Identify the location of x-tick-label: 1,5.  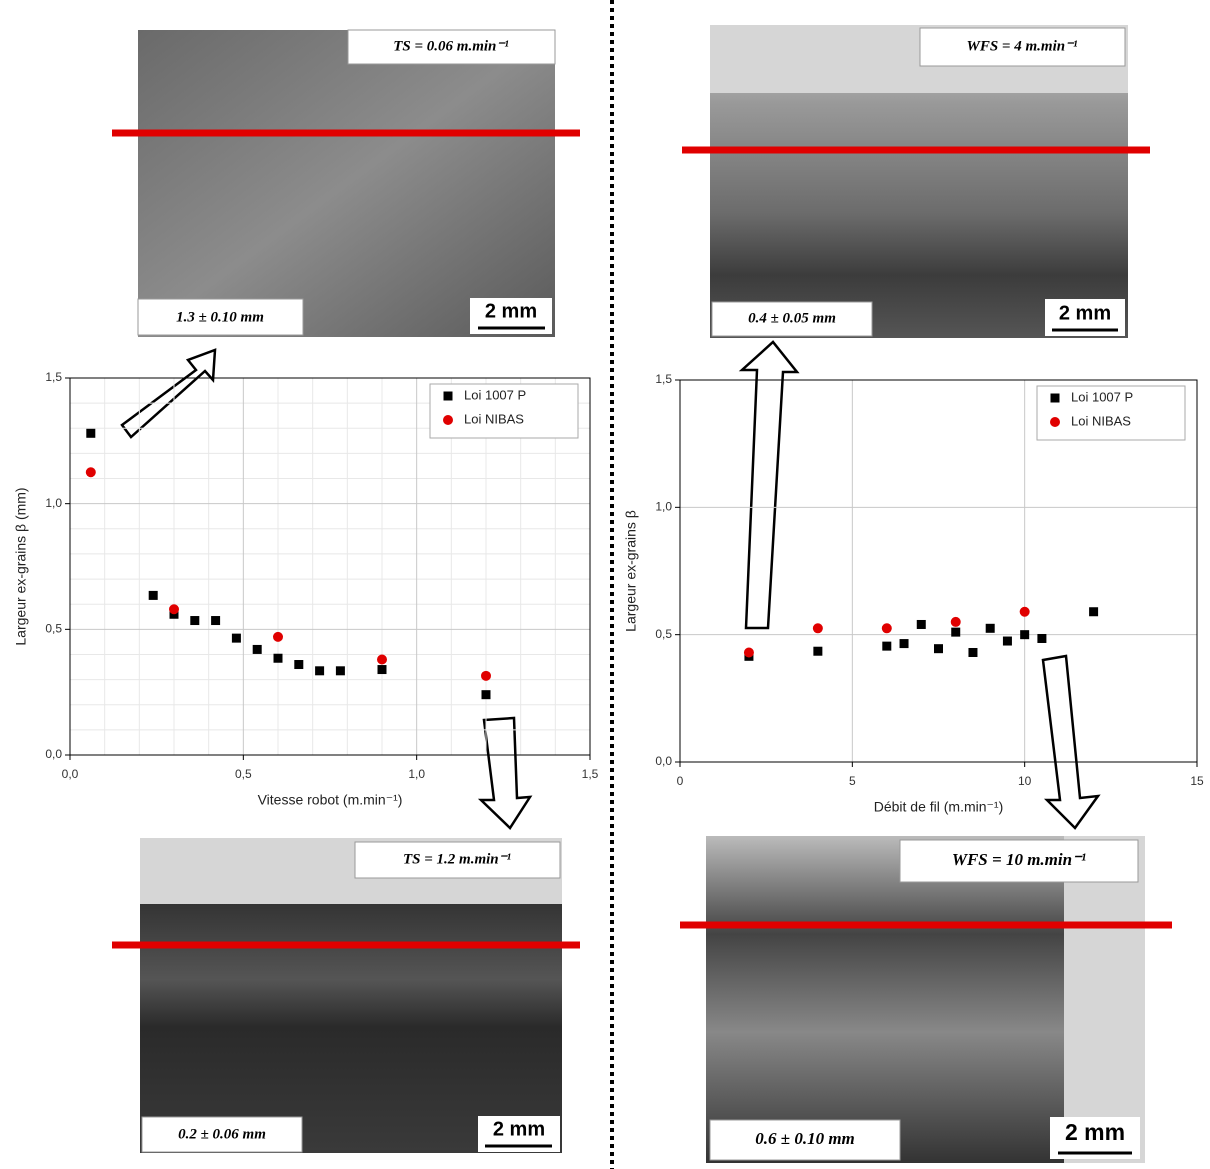
(590, 774).